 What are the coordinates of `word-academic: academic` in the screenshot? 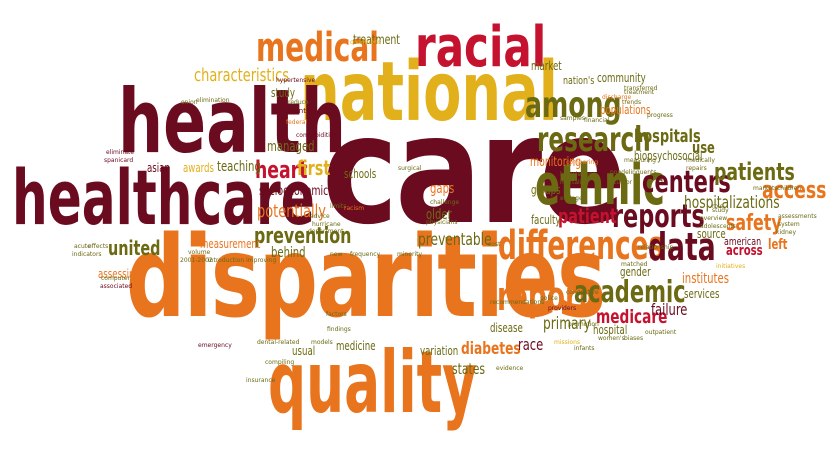 It's located at (630, 292).